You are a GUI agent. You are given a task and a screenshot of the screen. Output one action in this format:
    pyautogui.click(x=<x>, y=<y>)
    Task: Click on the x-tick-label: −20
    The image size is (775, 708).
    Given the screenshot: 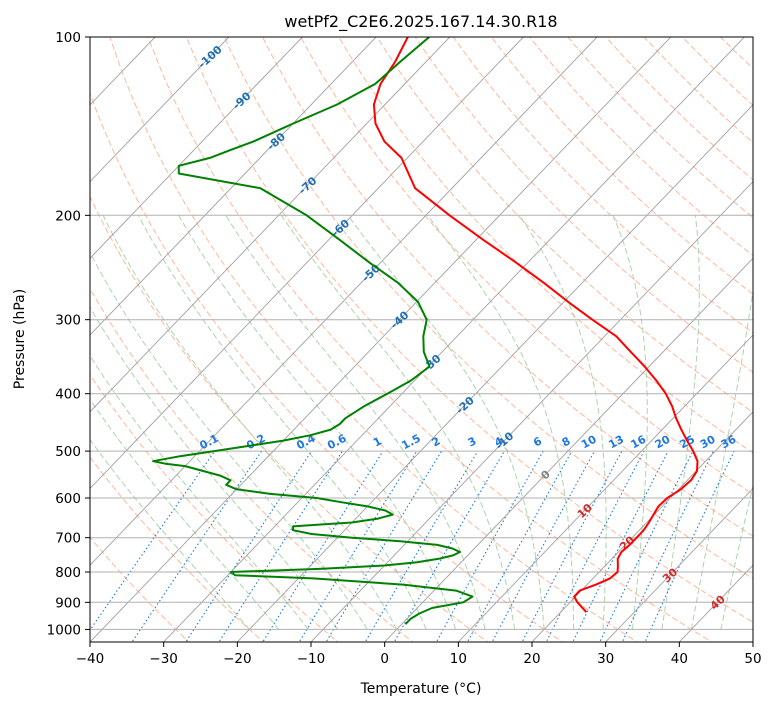 What is the action you would take?
    pyautogui.click(x=237, y=659)
    